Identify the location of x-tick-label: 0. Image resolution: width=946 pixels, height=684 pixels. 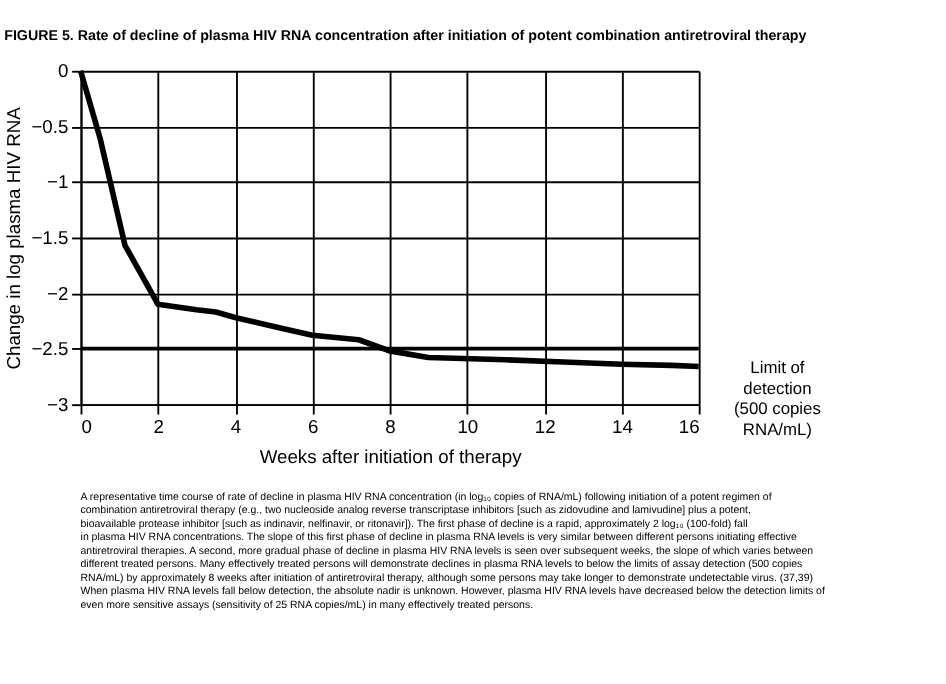
(86, 427).